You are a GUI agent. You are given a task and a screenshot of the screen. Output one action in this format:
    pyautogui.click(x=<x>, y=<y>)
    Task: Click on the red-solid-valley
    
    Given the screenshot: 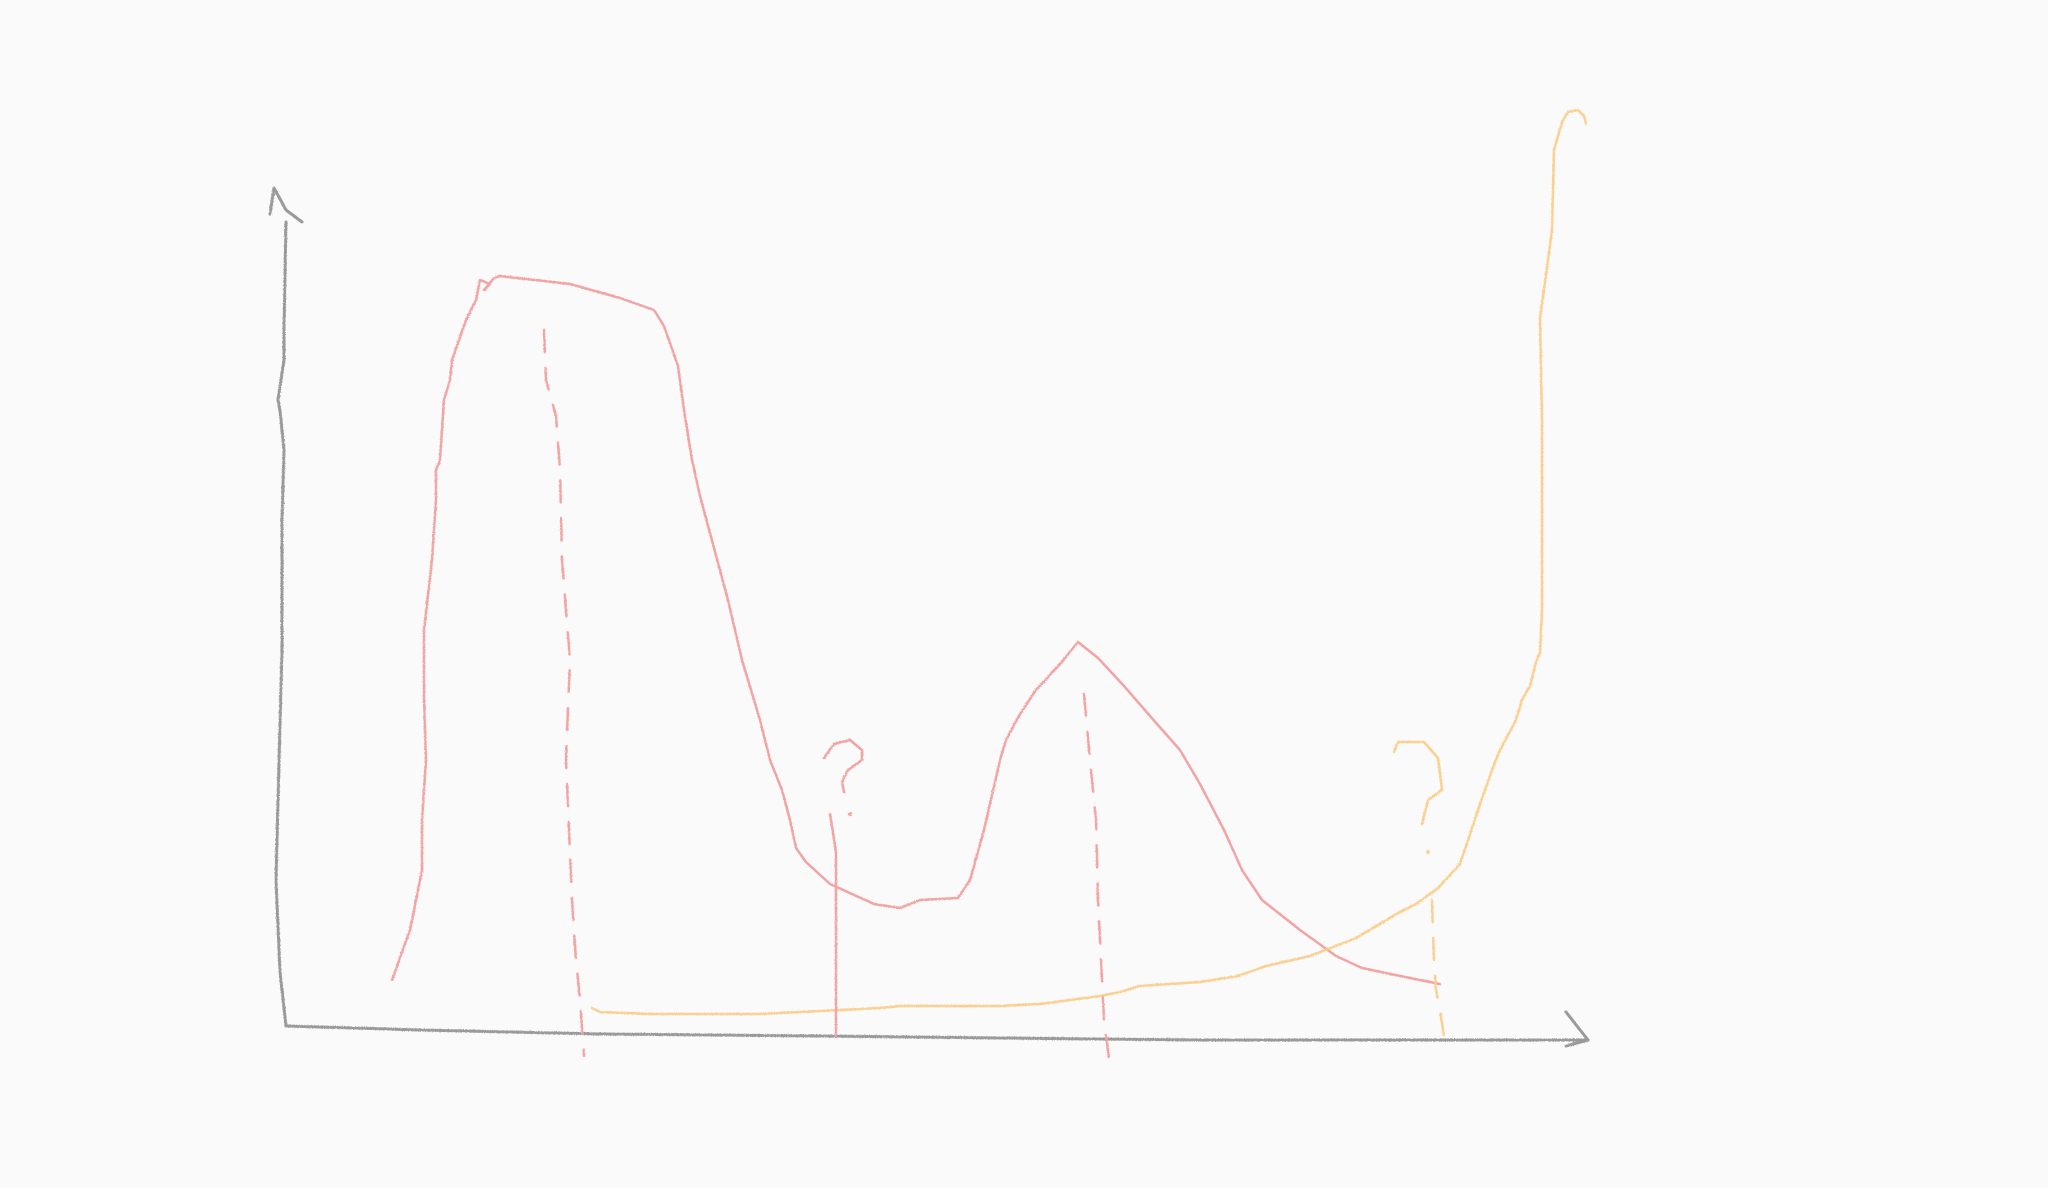 What is the action you would take?
    pyautogui.click(x=833, y=925)
    